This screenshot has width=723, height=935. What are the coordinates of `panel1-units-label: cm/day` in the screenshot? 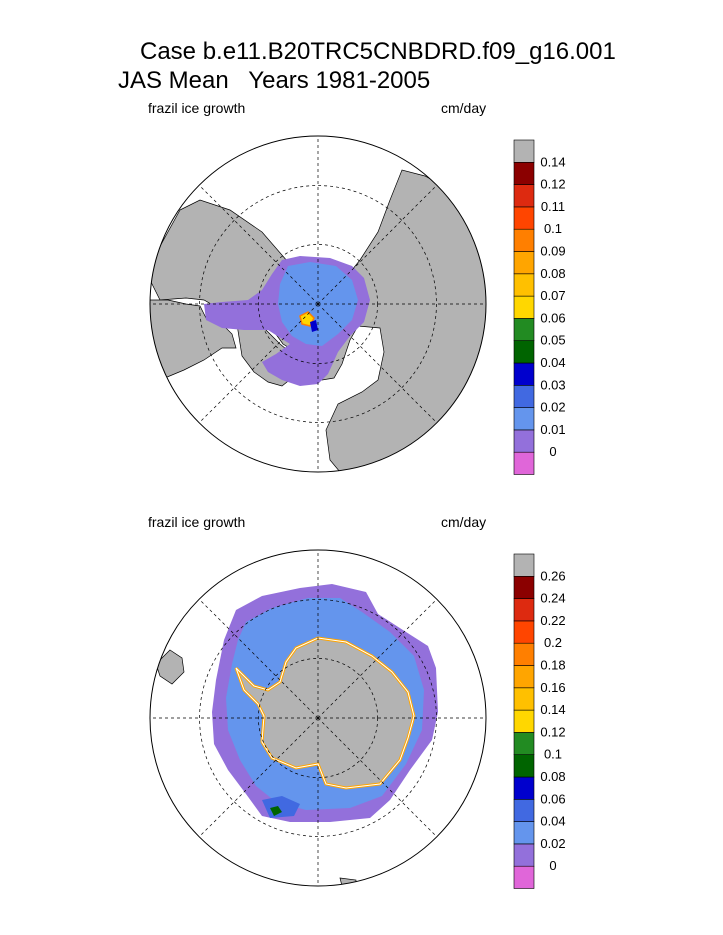 It's located at (464, 108).